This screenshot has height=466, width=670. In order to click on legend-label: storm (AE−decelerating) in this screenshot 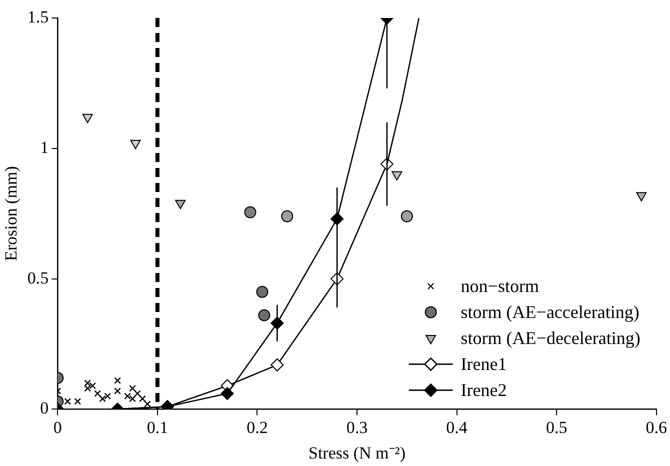, I will do `click(550, 338)`.